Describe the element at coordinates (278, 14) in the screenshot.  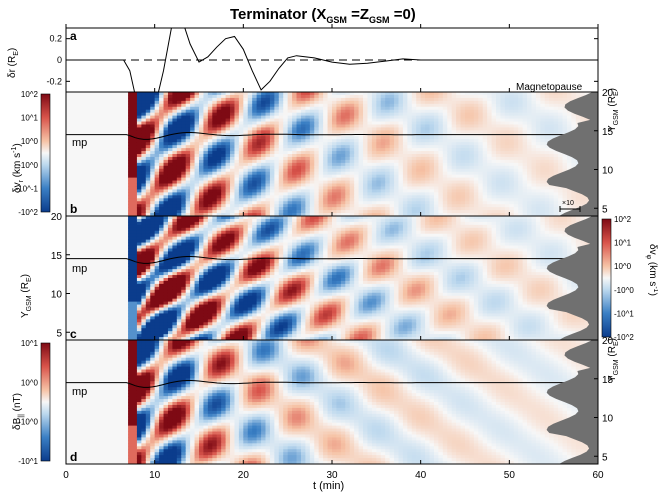
I see `title-main: Terminator (X` at that location.